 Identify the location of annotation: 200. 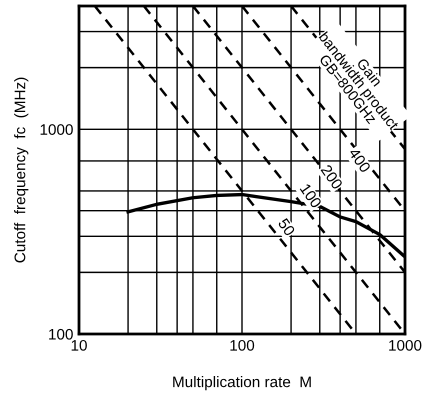
(332, 177).